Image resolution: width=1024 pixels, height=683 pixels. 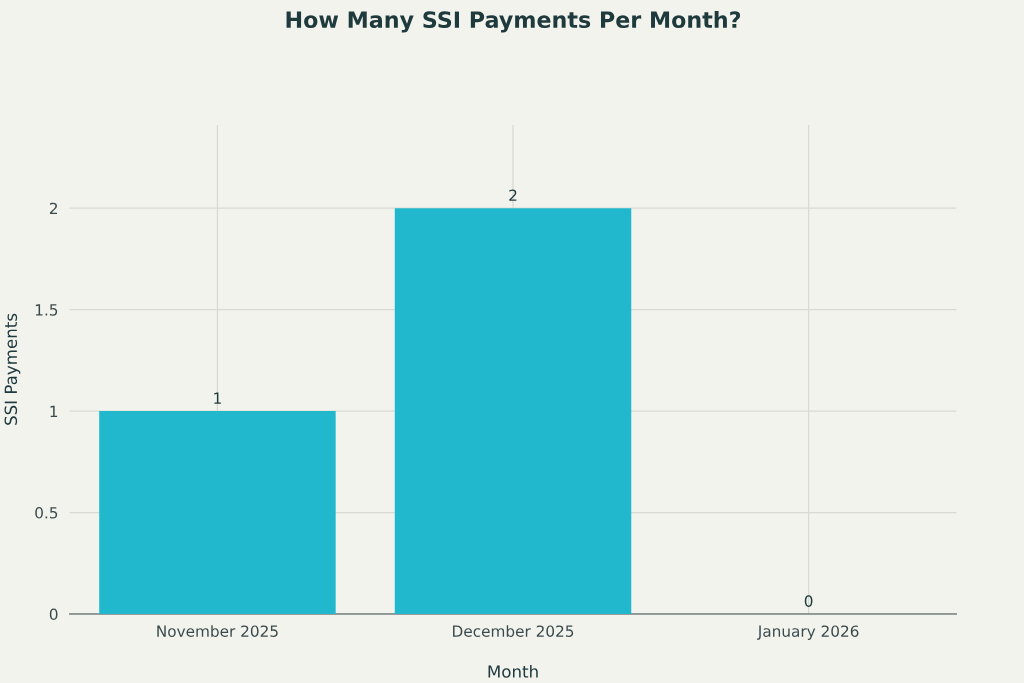 What do you see at coordinates (46, 310) in the screenshot?
I see `y-tick-label: 1.5` at bounding box center [46, 310].